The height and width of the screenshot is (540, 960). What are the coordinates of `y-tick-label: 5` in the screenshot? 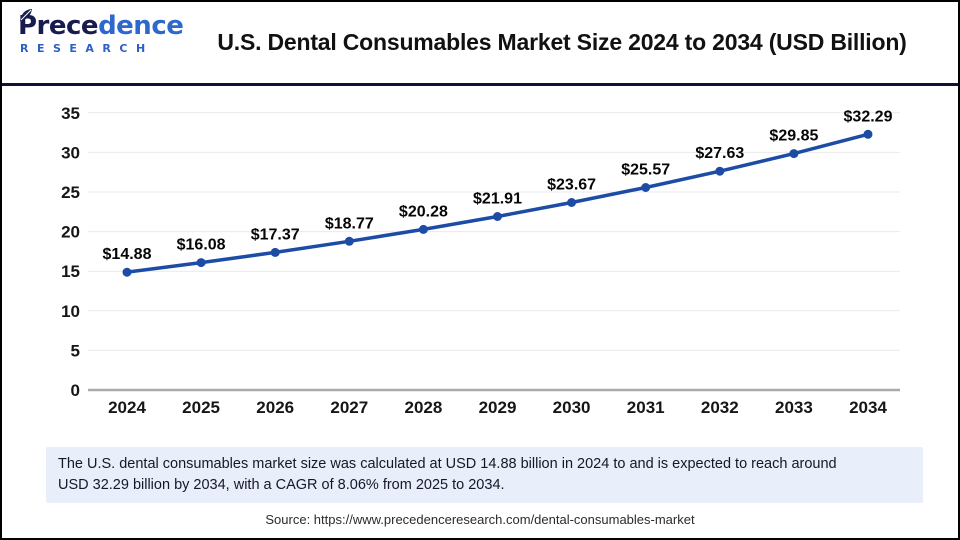 It's located at (75, 350).